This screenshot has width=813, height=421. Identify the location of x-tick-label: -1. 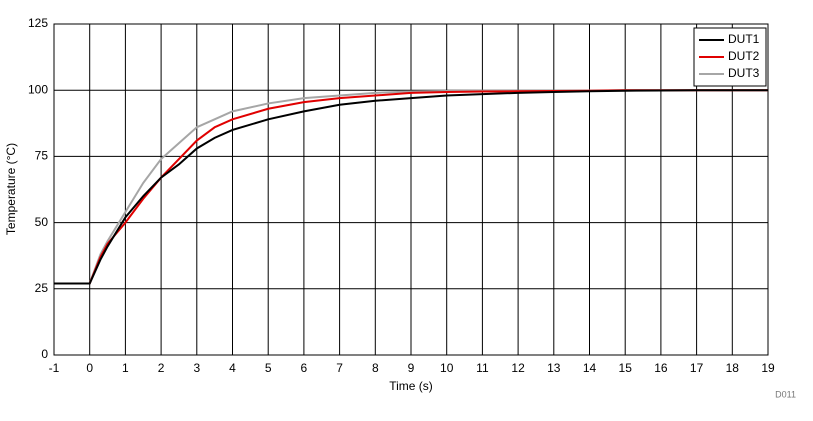
(54, 368).